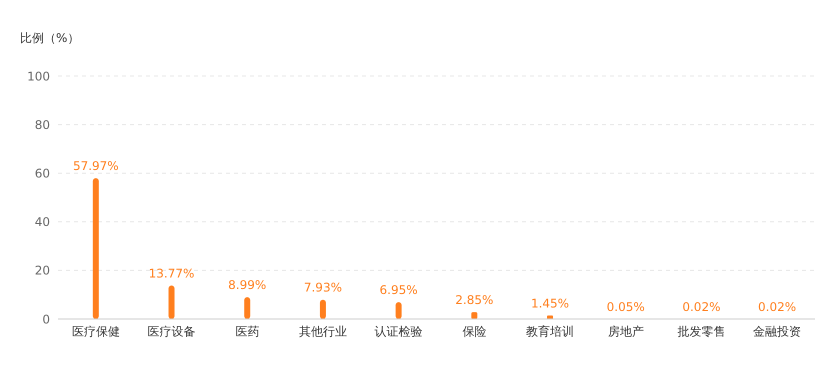 This screenshot has width=833, height=379. Describe the element at coordinates (50, 38) in the screenshot. I see `y-axis-title: 比例（%）` at that location.